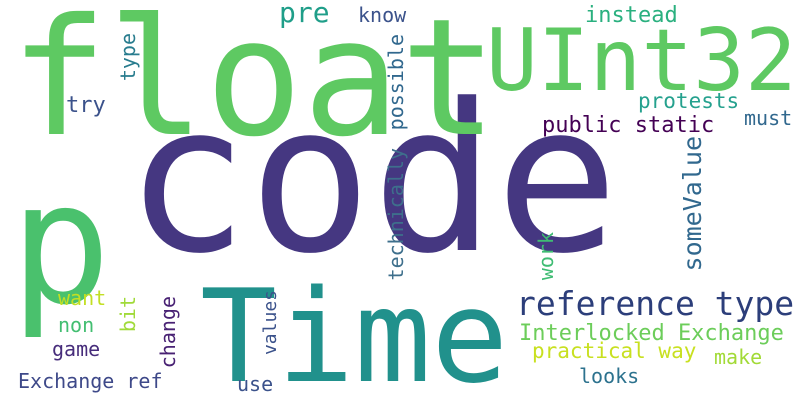 Image resolution: width=800 pixels, height=400 pixels. Describe the element at coordinates (86, 106) in the screenshot. I see `word-try: try` at that location.